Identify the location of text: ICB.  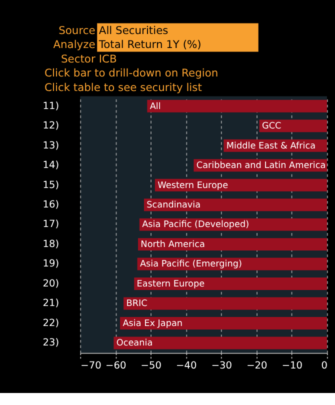
(107, 59).